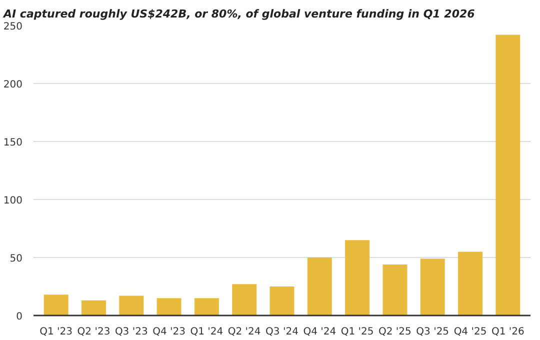 This screenshot has width=540, height=340. Describe the element at coordinates (239, 14) in the screenshot. I see `chart-title: AI captured roughly US$242B, or 80%, of global venture funding in Q1 2026` at that location.